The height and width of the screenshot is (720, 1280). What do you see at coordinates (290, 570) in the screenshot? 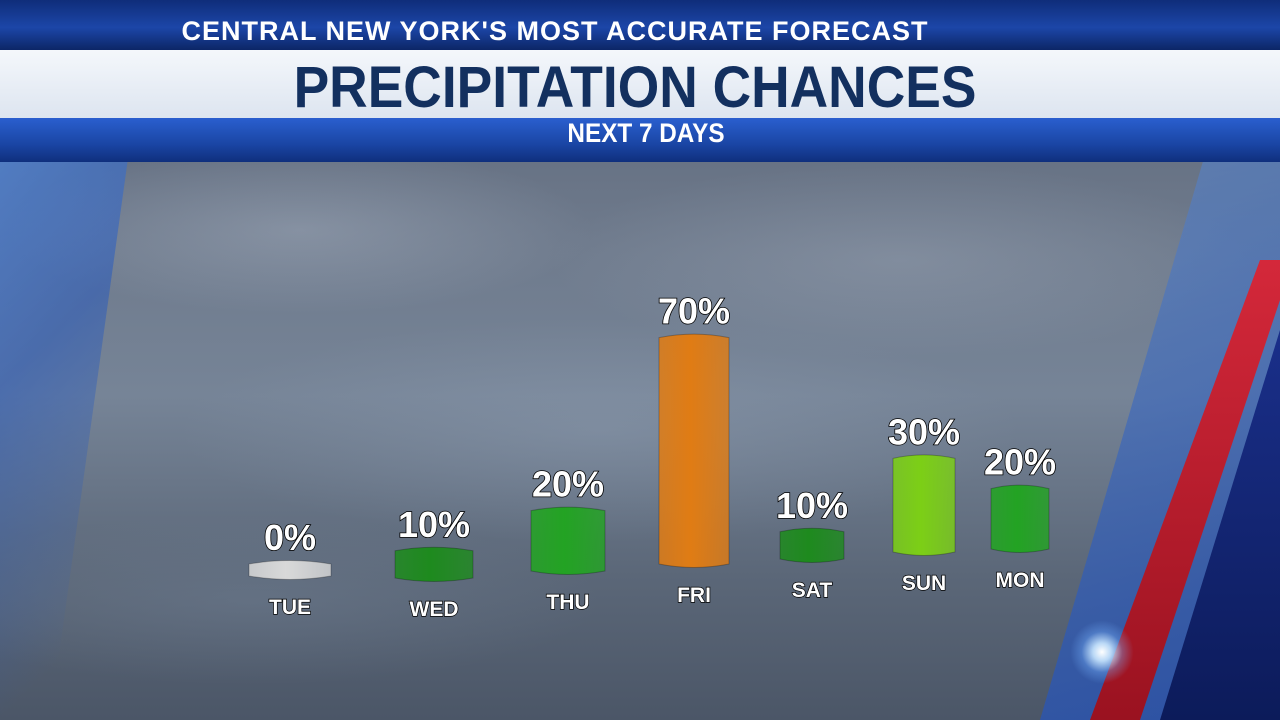
I see `bar-tue` at bounding box center [290, 570].